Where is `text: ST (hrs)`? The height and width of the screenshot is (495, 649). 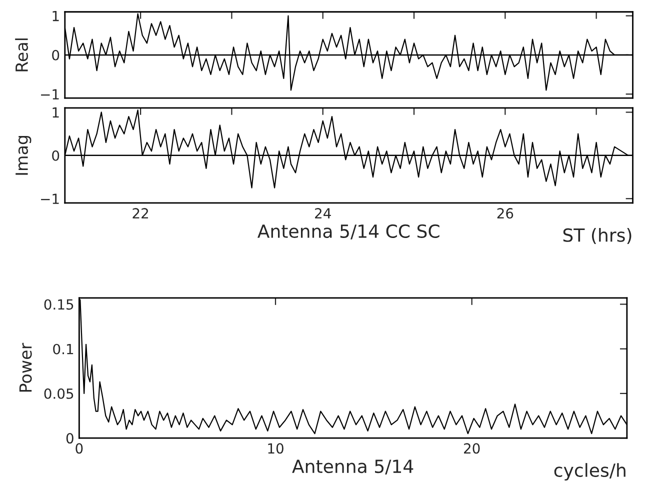 text: ST (hrs) is located at coordinates (597, 236).